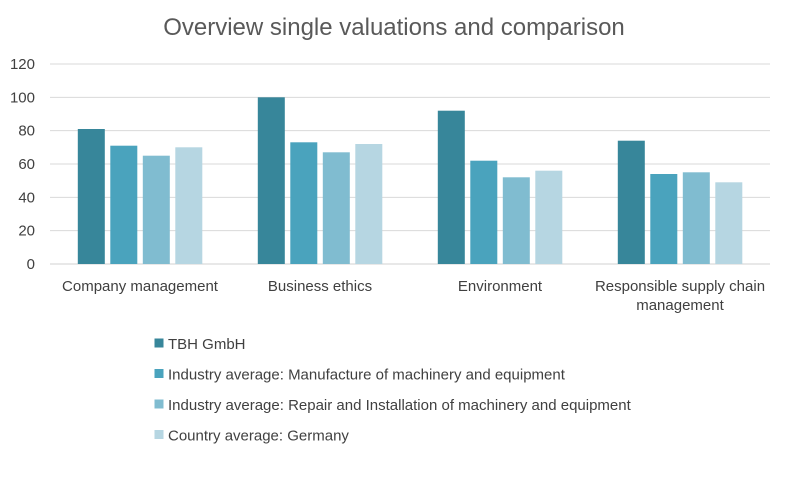  What do you see at coordinates (207, 344) in the screenshot?
I see `legend-label-1: TBH GmbH` at bounding box center [207, 344].